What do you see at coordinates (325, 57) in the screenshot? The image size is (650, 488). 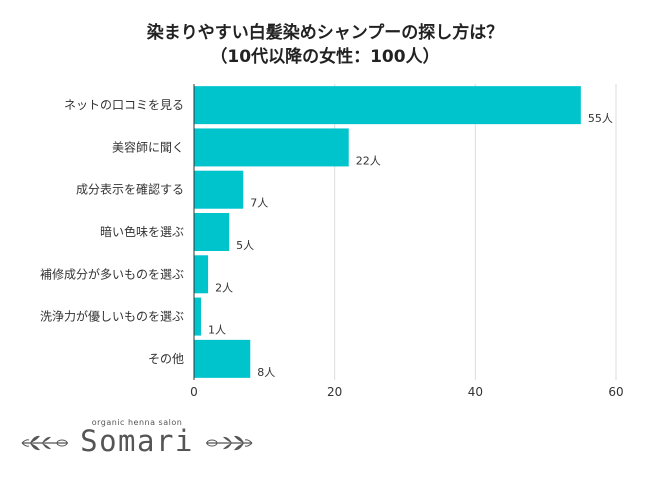 I see `chart-title-line2: （10代以降の女性：100人）` at bounding box center [325, 57].